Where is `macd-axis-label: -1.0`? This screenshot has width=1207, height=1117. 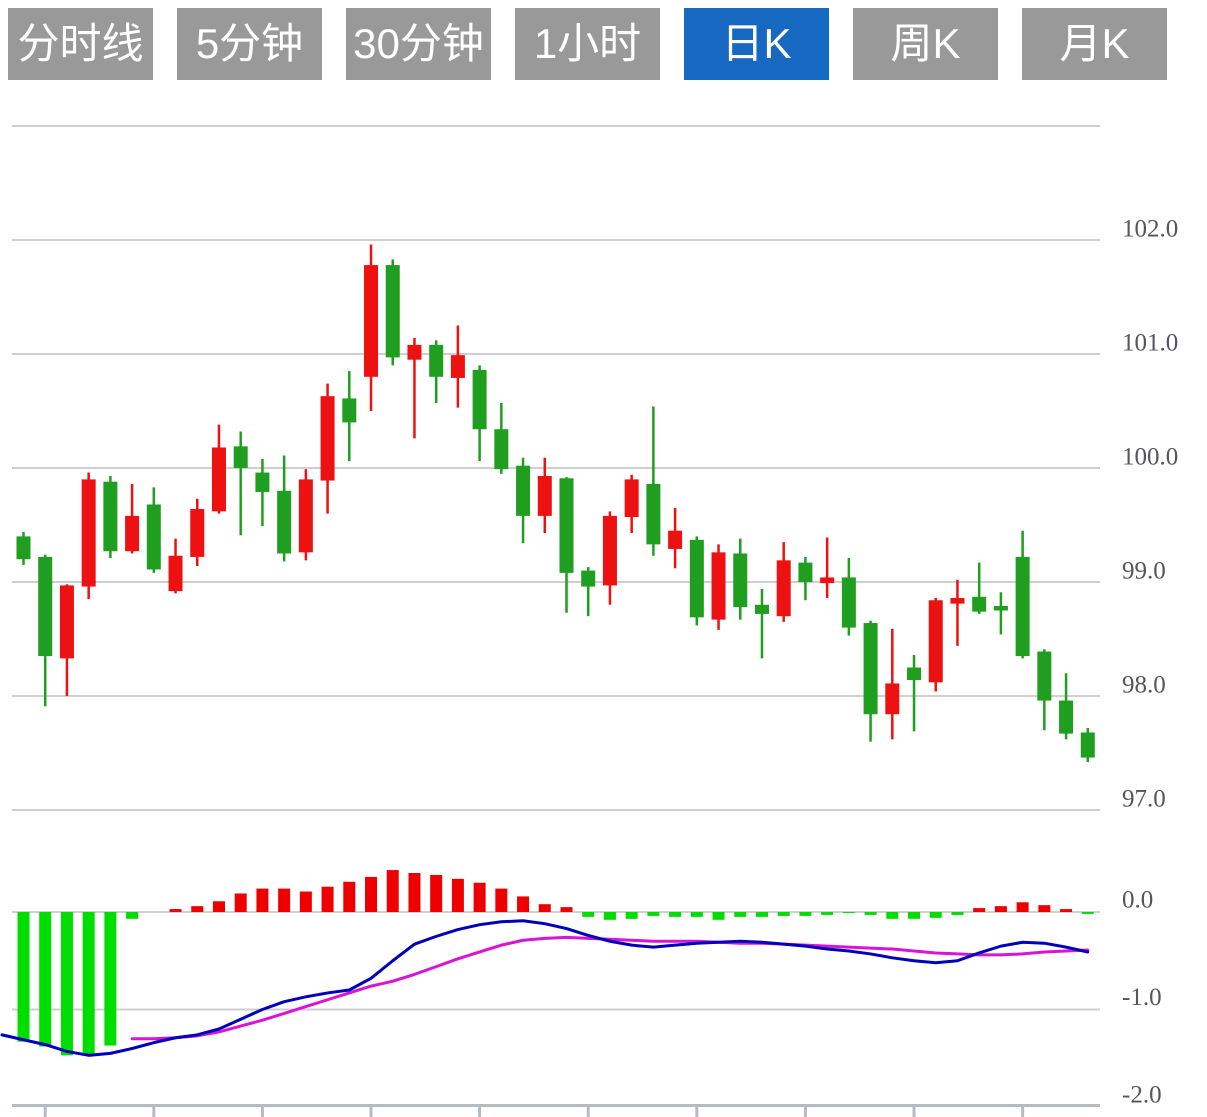
macd-axis-label: -1.0 is located at coordinates (1142, 997).